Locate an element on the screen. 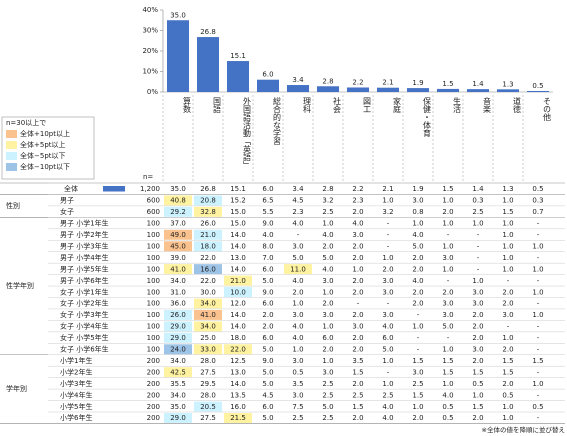 The height and width of the screenshot is (436, 567). legend-swatch is located at coordinates (11, 156).